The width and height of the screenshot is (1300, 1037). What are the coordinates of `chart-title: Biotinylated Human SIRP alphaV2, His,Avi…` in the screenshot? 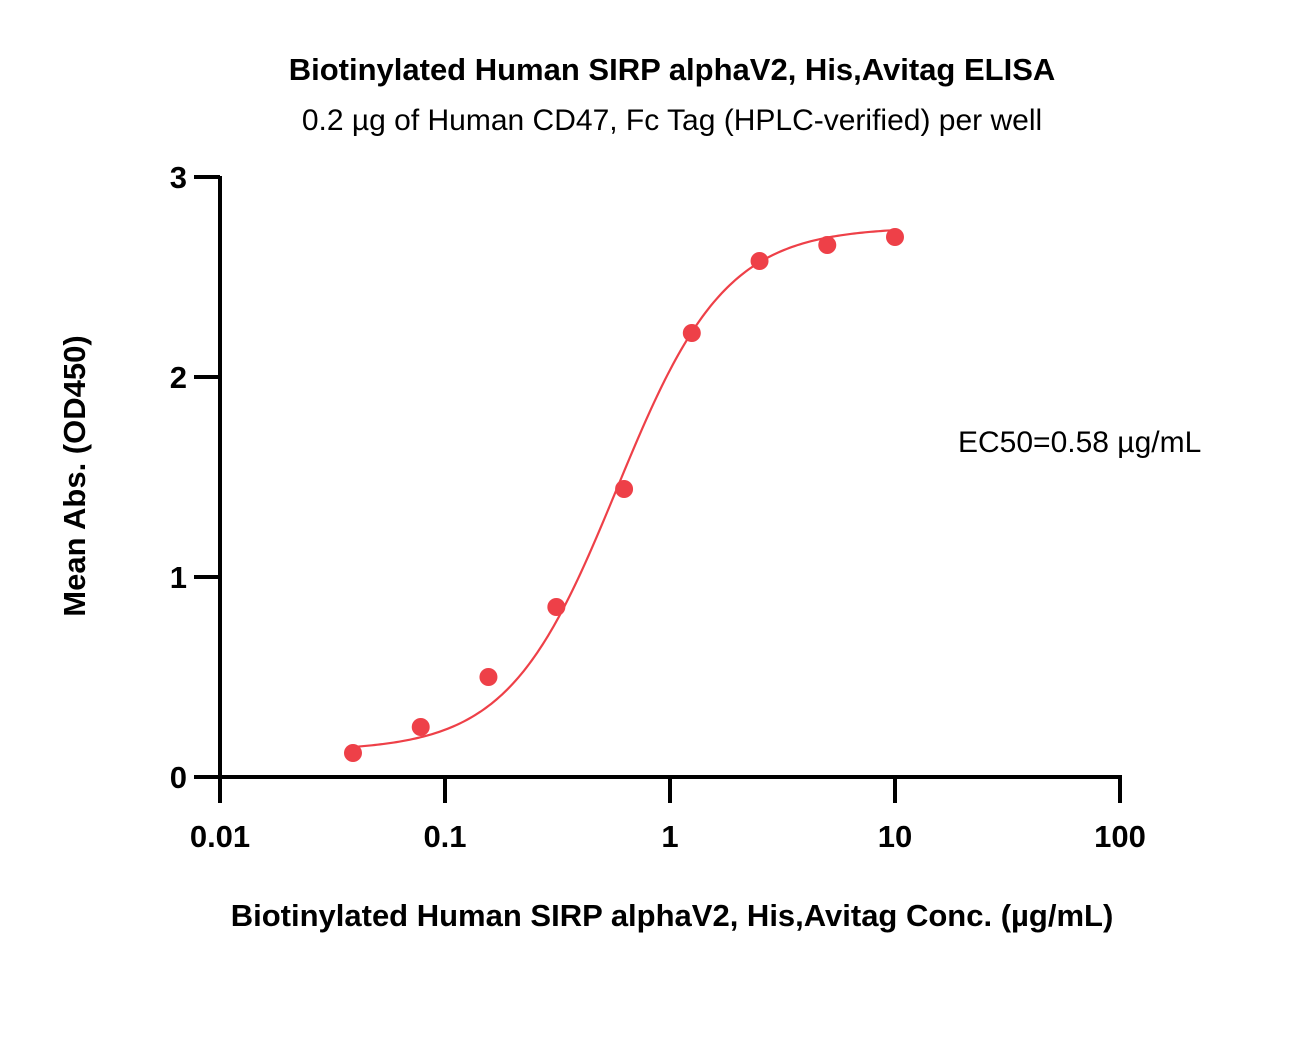 It's located at (672, 69).